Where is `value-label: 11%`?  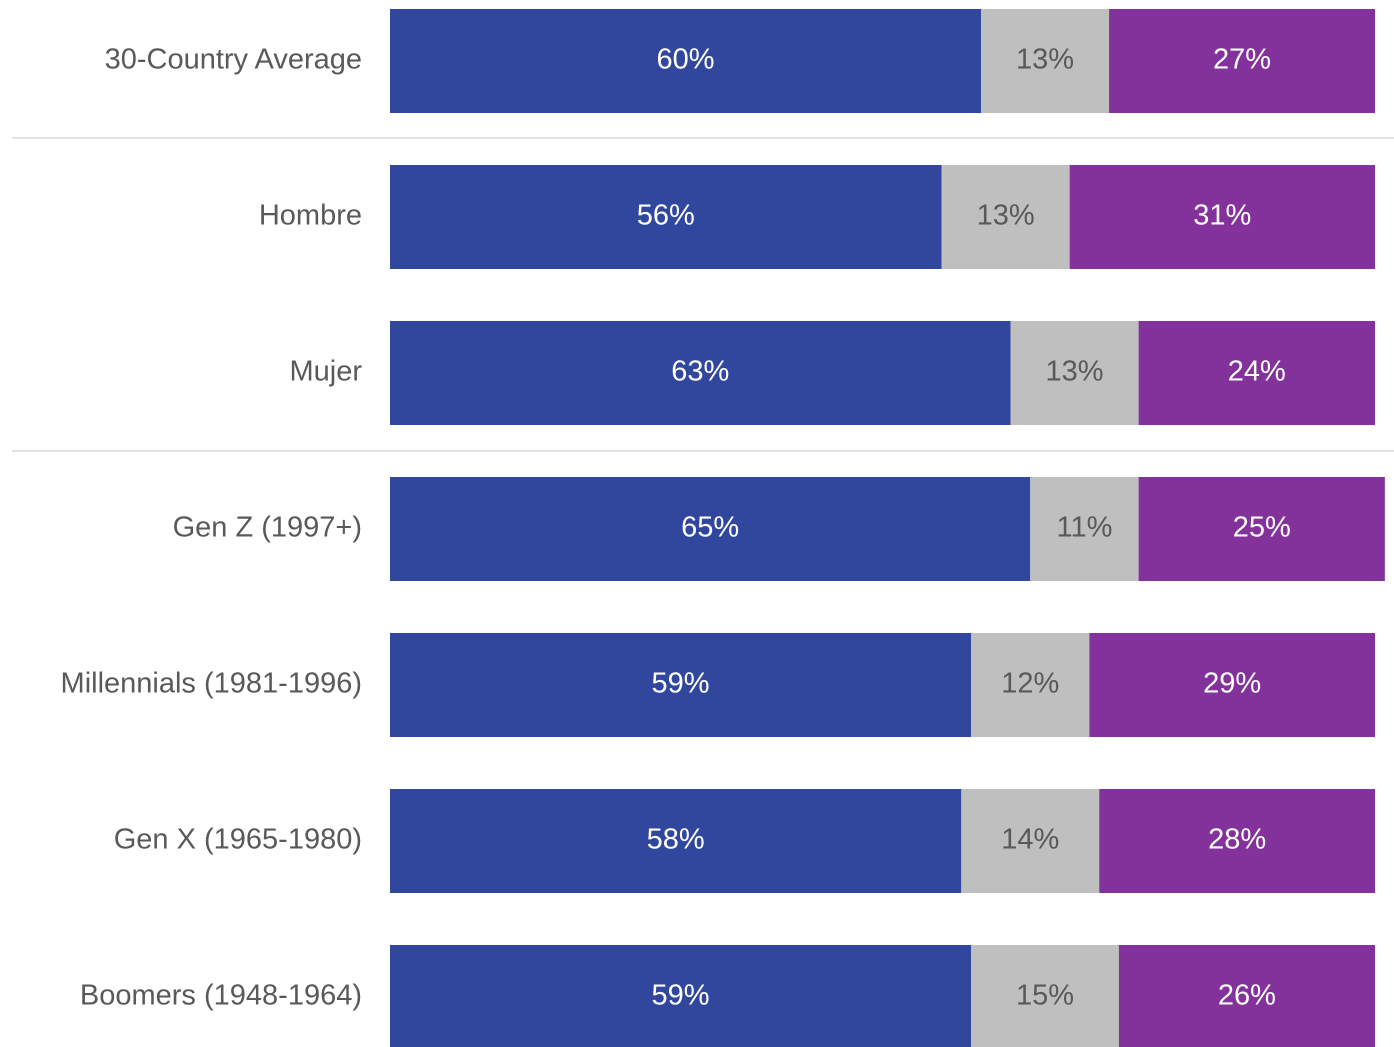 value-label: 11% is located at coordinates (1084, 528).